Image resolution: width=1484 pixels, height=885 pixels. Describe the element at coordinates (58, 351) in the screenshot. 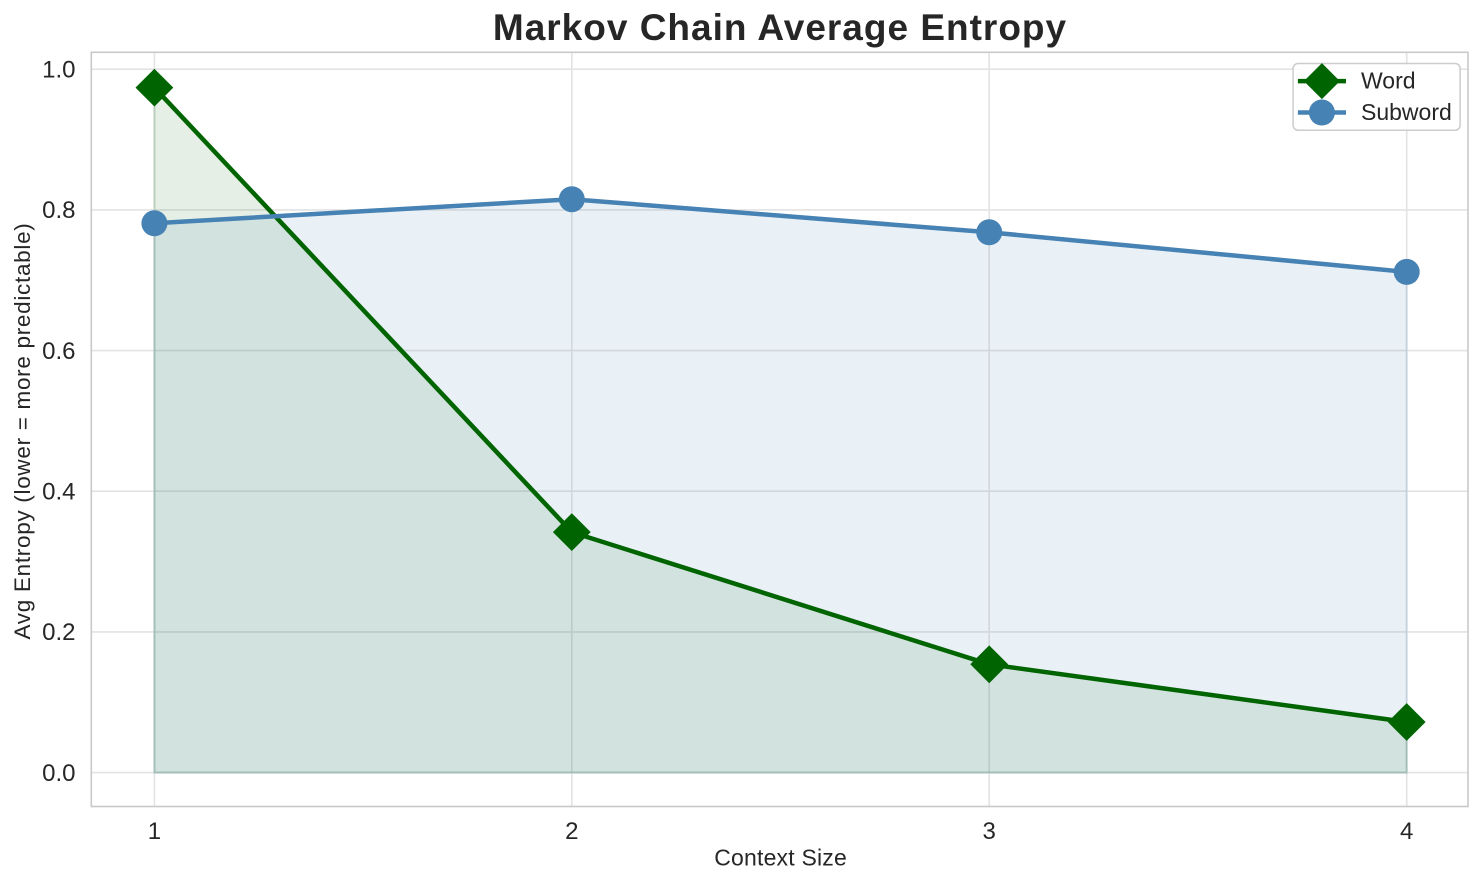

I see `svg-text: 0.6` at that location.